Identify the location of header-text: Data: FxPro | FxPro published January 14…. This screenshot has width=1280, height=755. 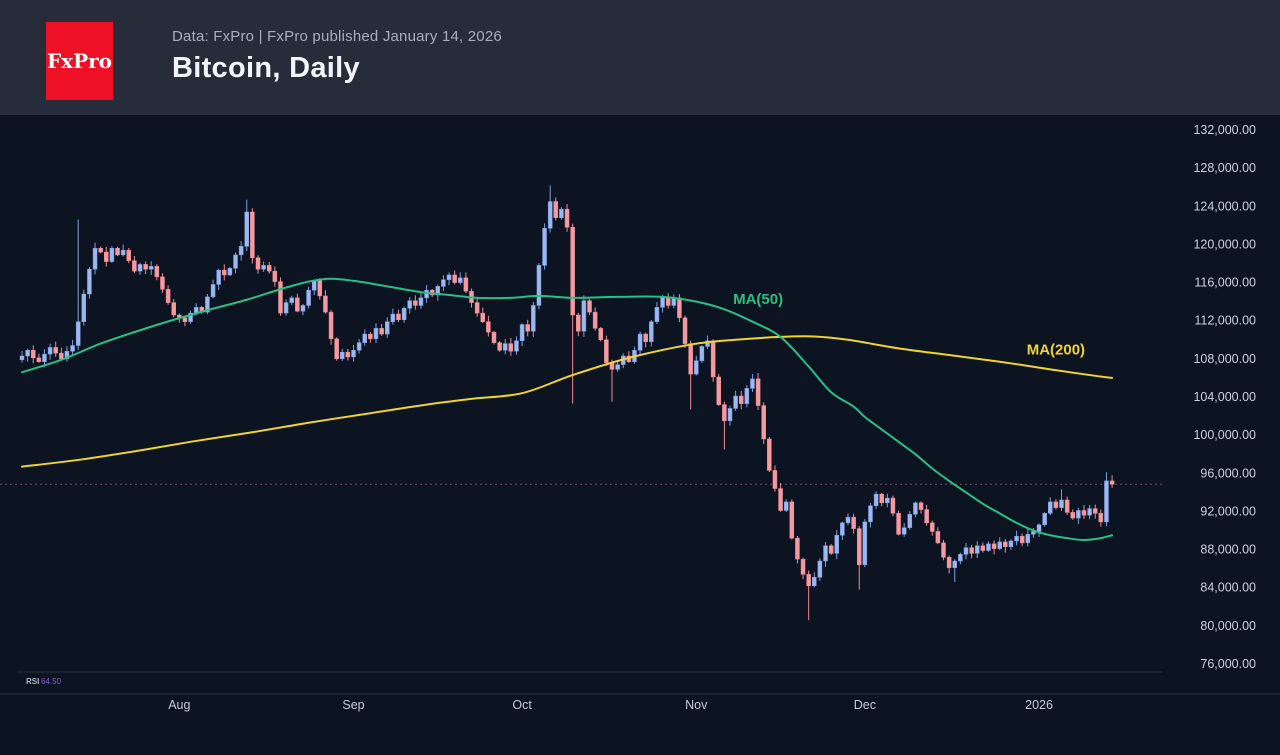
(337, 56).